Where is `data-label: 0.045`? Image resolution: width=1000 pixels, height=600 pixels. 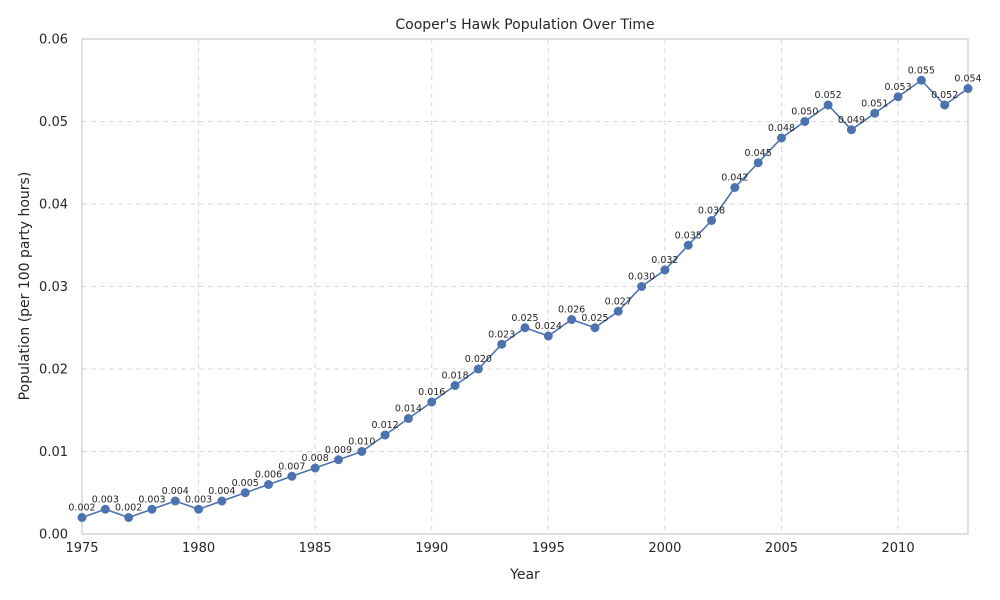 data-label: 0.045 is located at coordinates (758, 153).